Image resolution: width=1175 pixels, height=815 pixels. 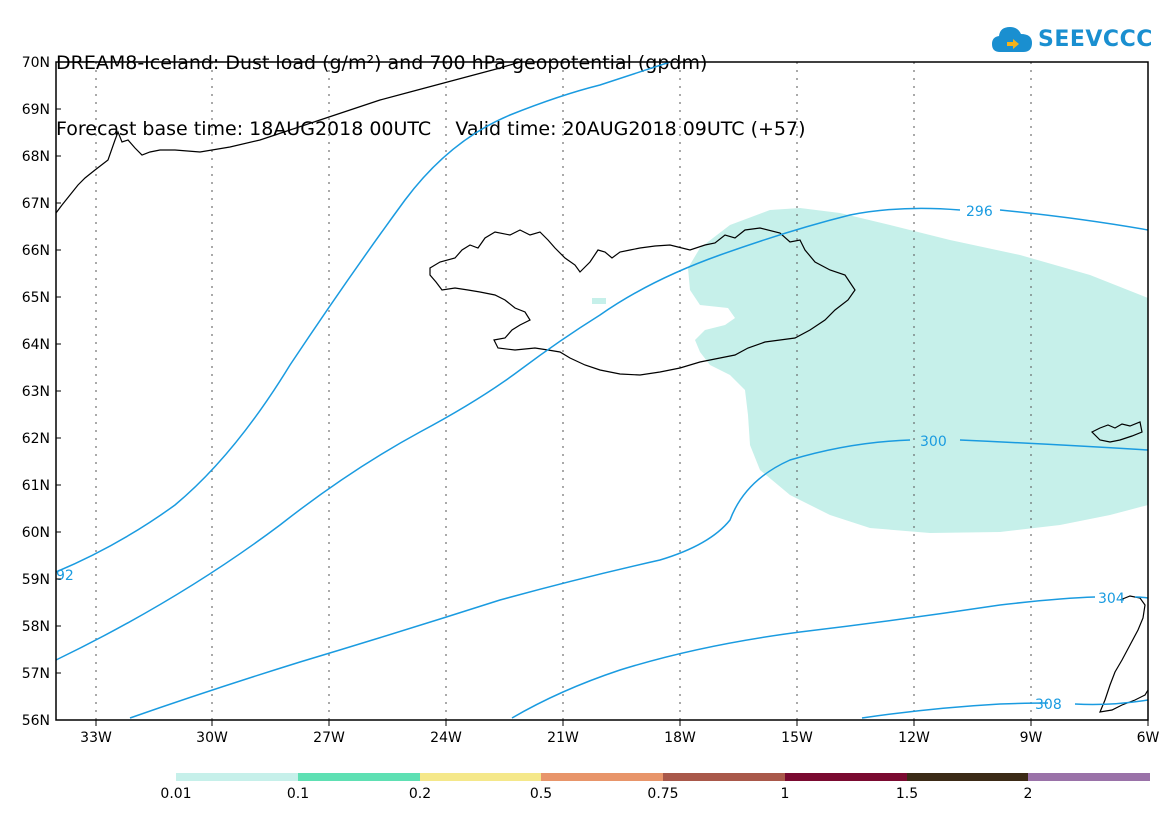 I want to click on lon-label-12w: 12W, so click(x=914, y=738).